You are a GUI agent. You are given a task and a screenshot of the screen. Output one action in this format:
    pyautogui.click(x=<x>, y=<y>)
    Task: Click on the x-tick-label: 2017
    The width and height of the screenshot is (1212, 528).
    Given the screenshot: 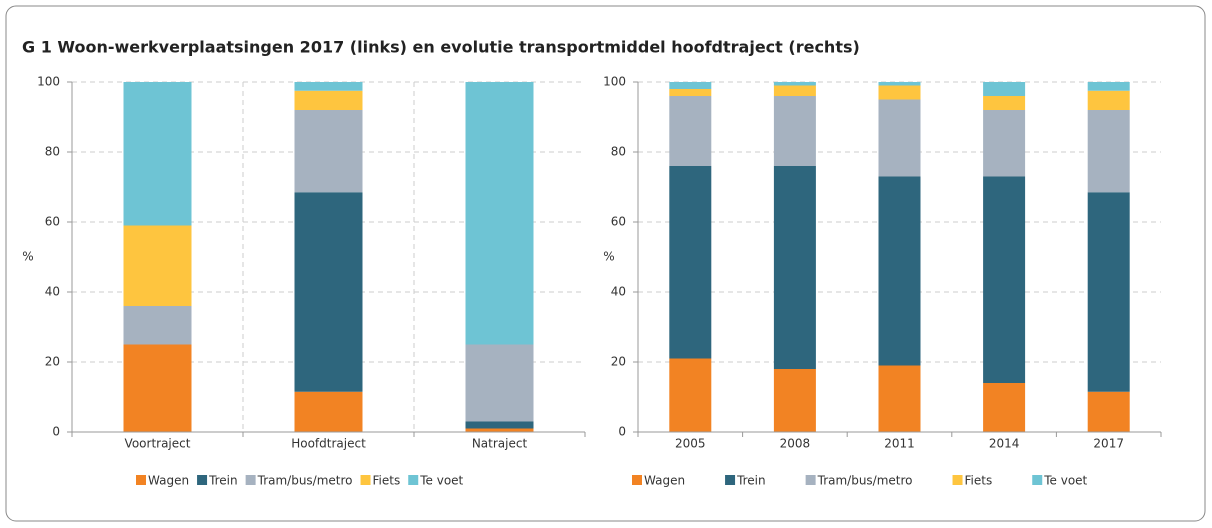 What is the action you would take?
    pyautogui.click(x=1108, y=444)
    